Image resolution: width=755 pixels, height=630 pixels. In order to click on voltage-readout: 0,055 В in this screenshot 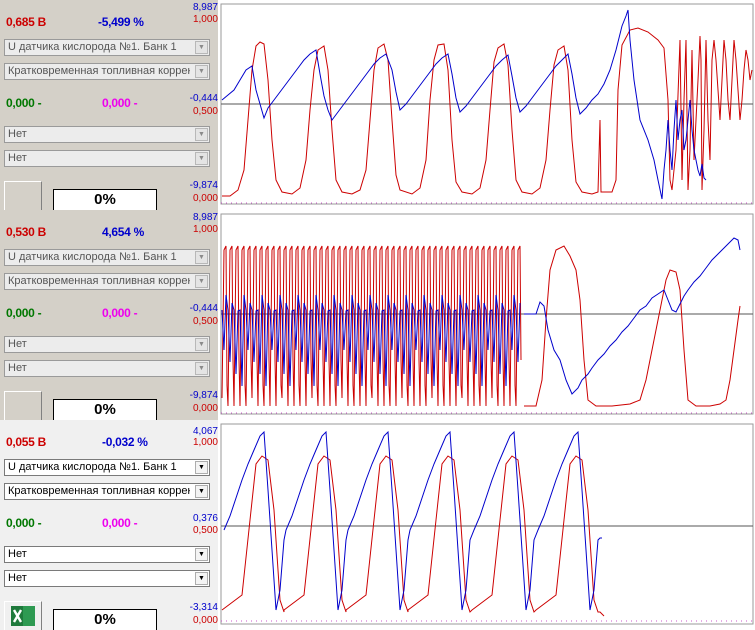, I will do `click(26, 442)`.